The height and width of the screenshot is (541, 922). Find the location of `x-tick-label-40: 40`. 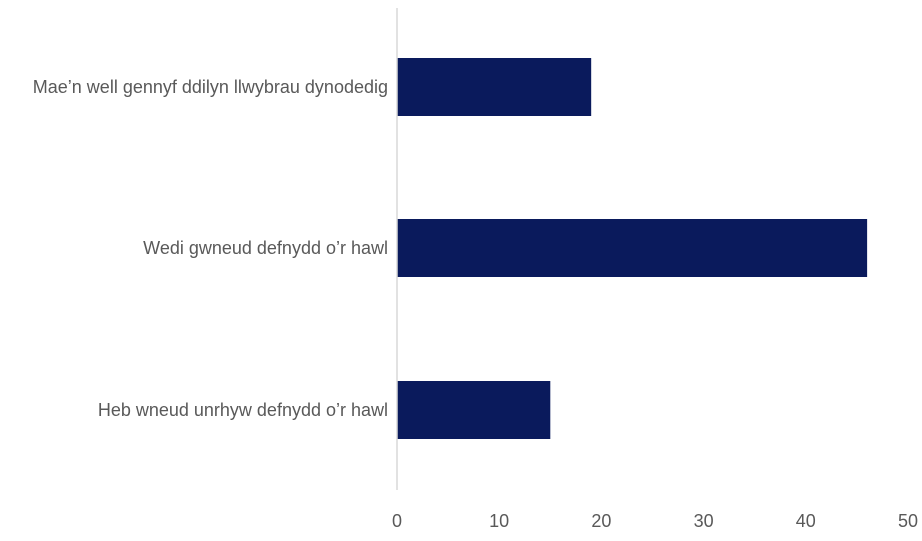

x-tick-label-40: 40 is located at coordinates (806, 521).